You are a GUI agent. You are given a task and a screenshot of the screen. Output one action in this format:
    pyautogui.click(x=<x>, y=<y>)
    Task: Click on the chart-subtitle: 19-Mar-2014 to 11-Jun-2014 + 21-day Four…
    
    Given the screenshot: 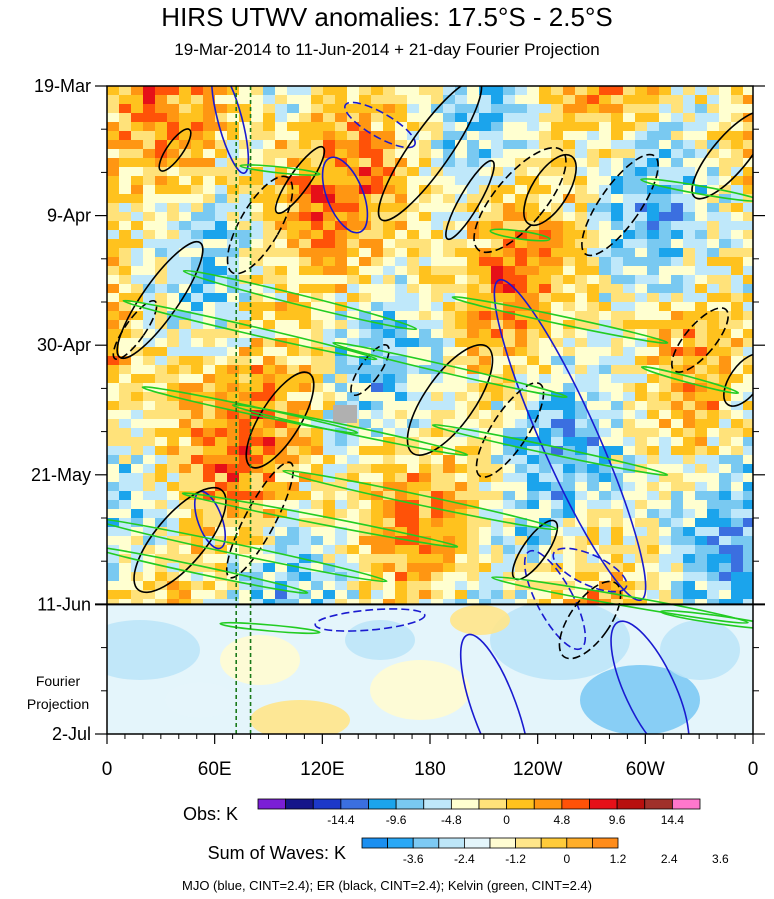 What is the action you would take?
    pyautogui.click(x=387, y=49)
    